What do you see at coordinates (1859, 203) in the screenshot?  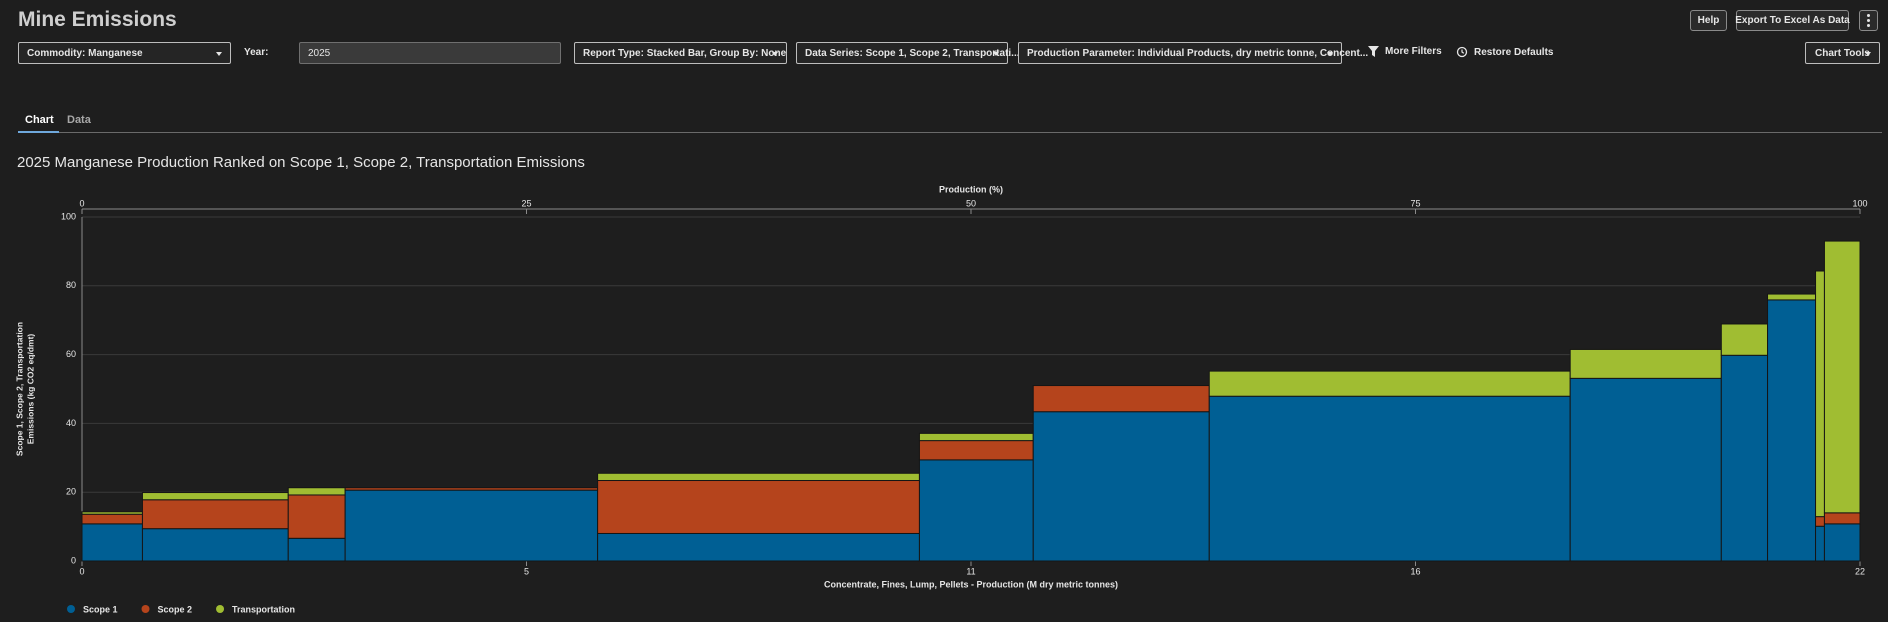 I see `top-tick-label: 100` at bounding box center [1859, 203].